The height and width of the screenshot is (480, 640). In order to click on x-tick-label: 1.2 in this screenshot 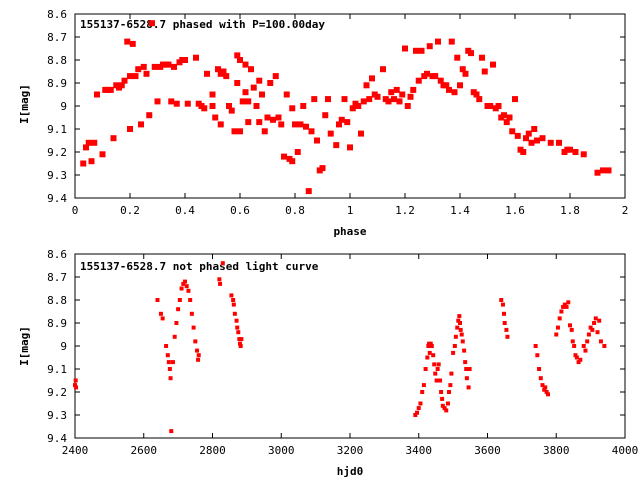, I will do `click(405, 210)`.